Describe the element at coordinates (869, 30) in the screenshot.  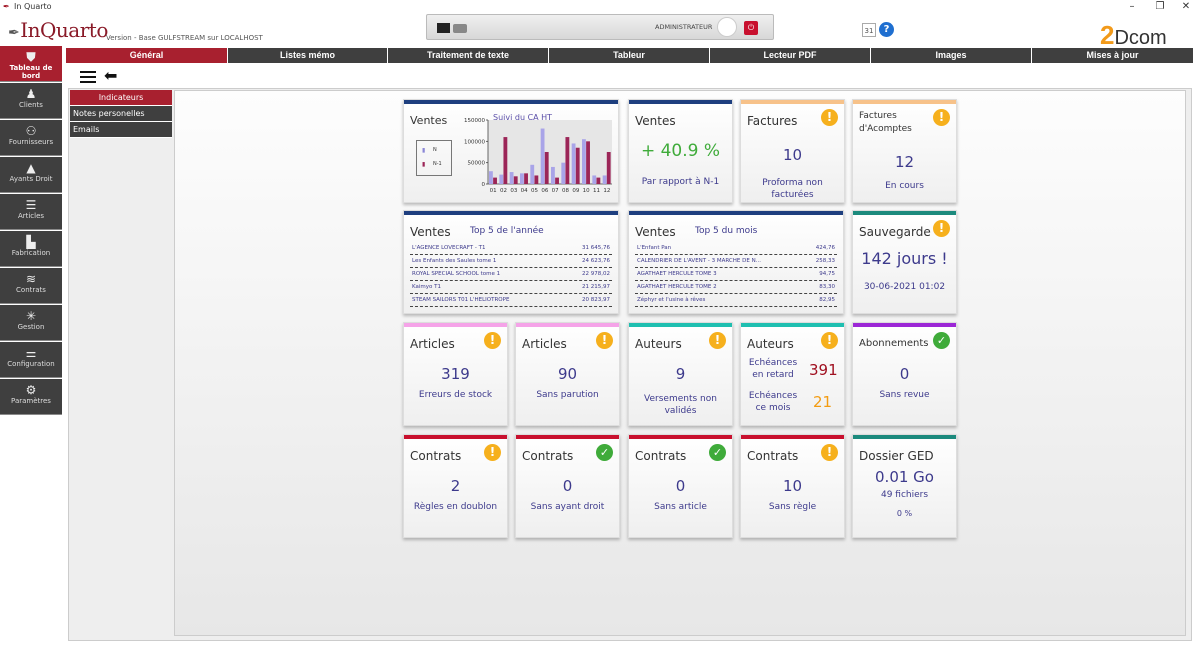
I see `calendar-icon: 31` at that location.